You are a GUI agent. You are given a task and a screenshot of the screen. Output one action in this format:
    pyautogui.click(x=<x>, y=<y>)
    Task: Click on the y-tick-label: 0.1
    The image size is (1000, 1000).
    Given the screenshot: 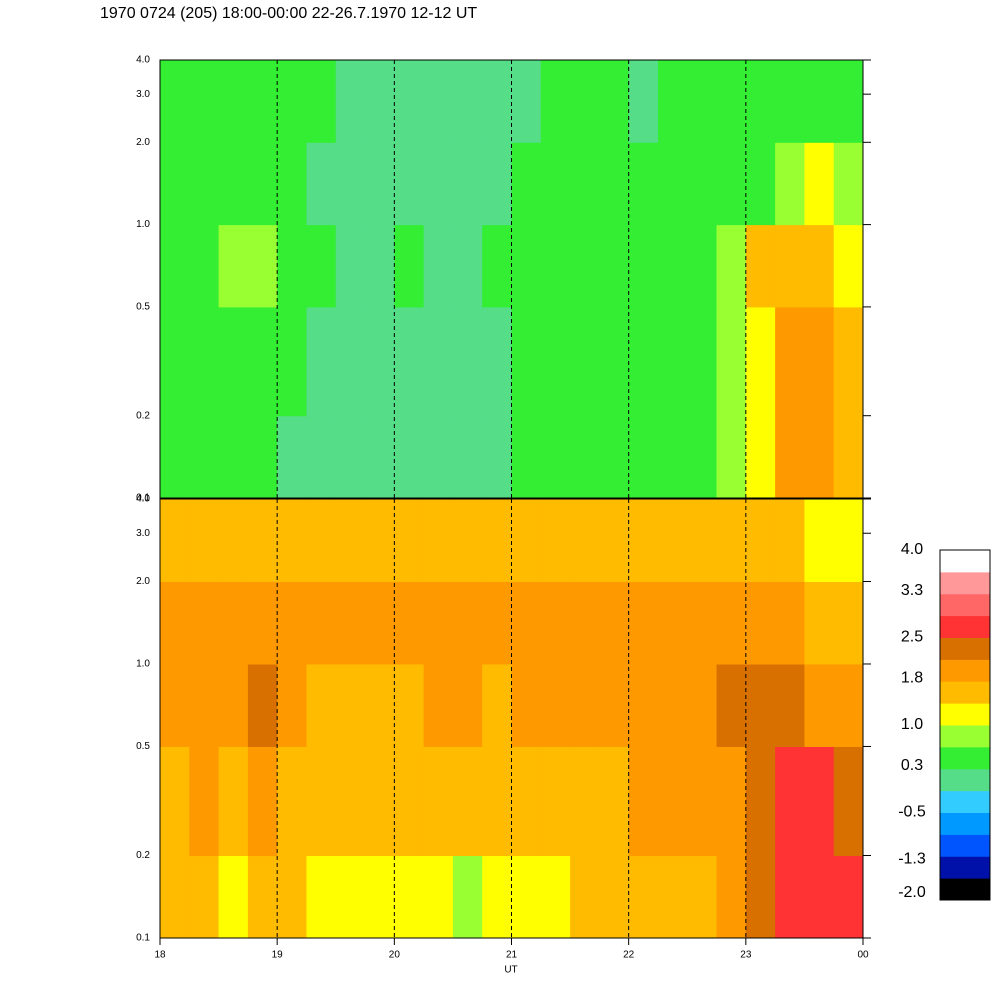 What is the action you would take?
    pyautogui.click(x=143, y=498)
    